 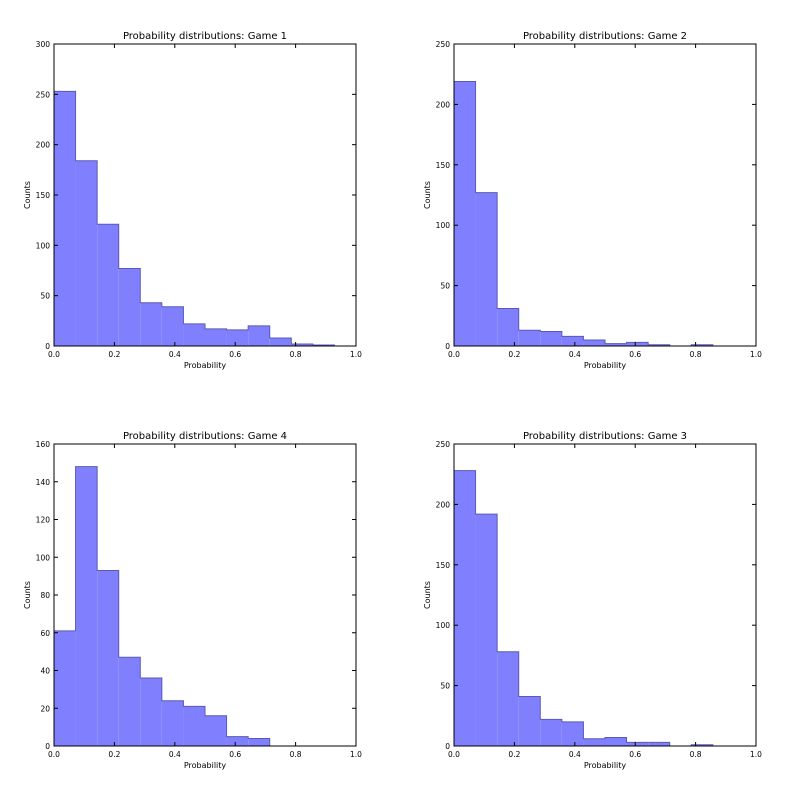 What do you see at coordinates (43, 520) in the screenshot?
I see `y-tick-label: 120` at bounding box center [43, 520].